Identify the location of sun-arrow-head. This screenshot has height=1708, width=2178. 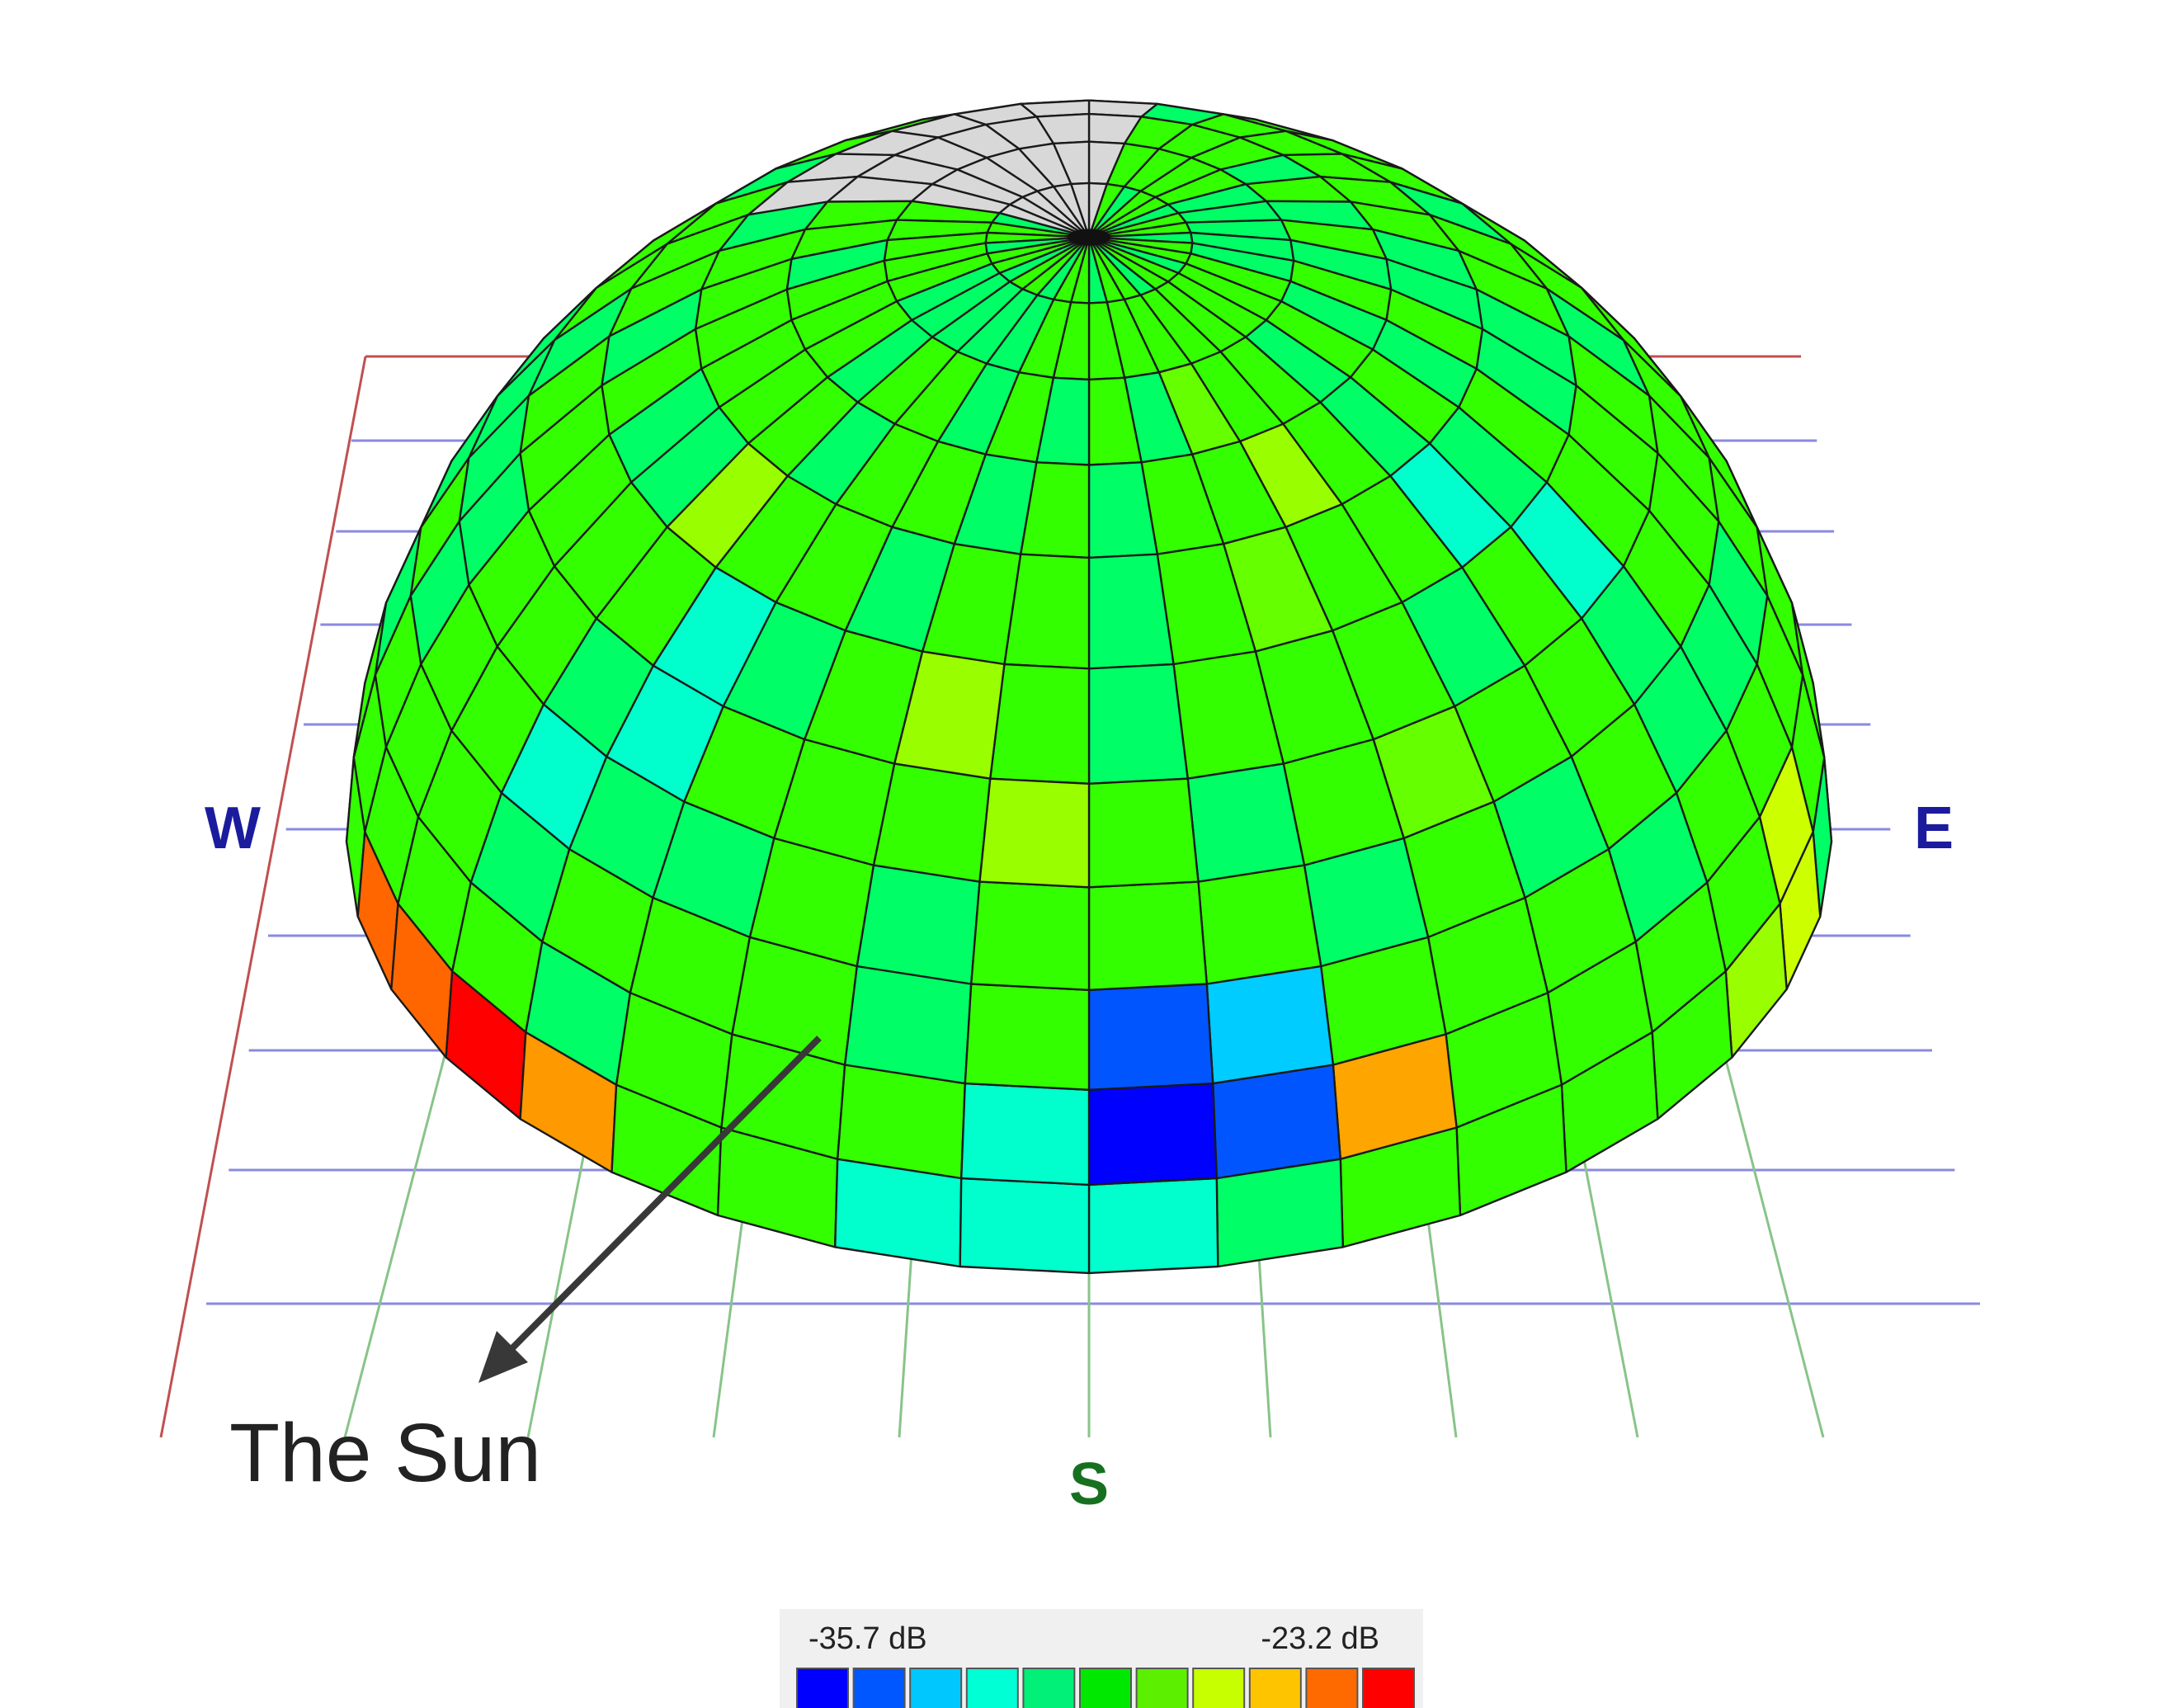
(503, 1357).